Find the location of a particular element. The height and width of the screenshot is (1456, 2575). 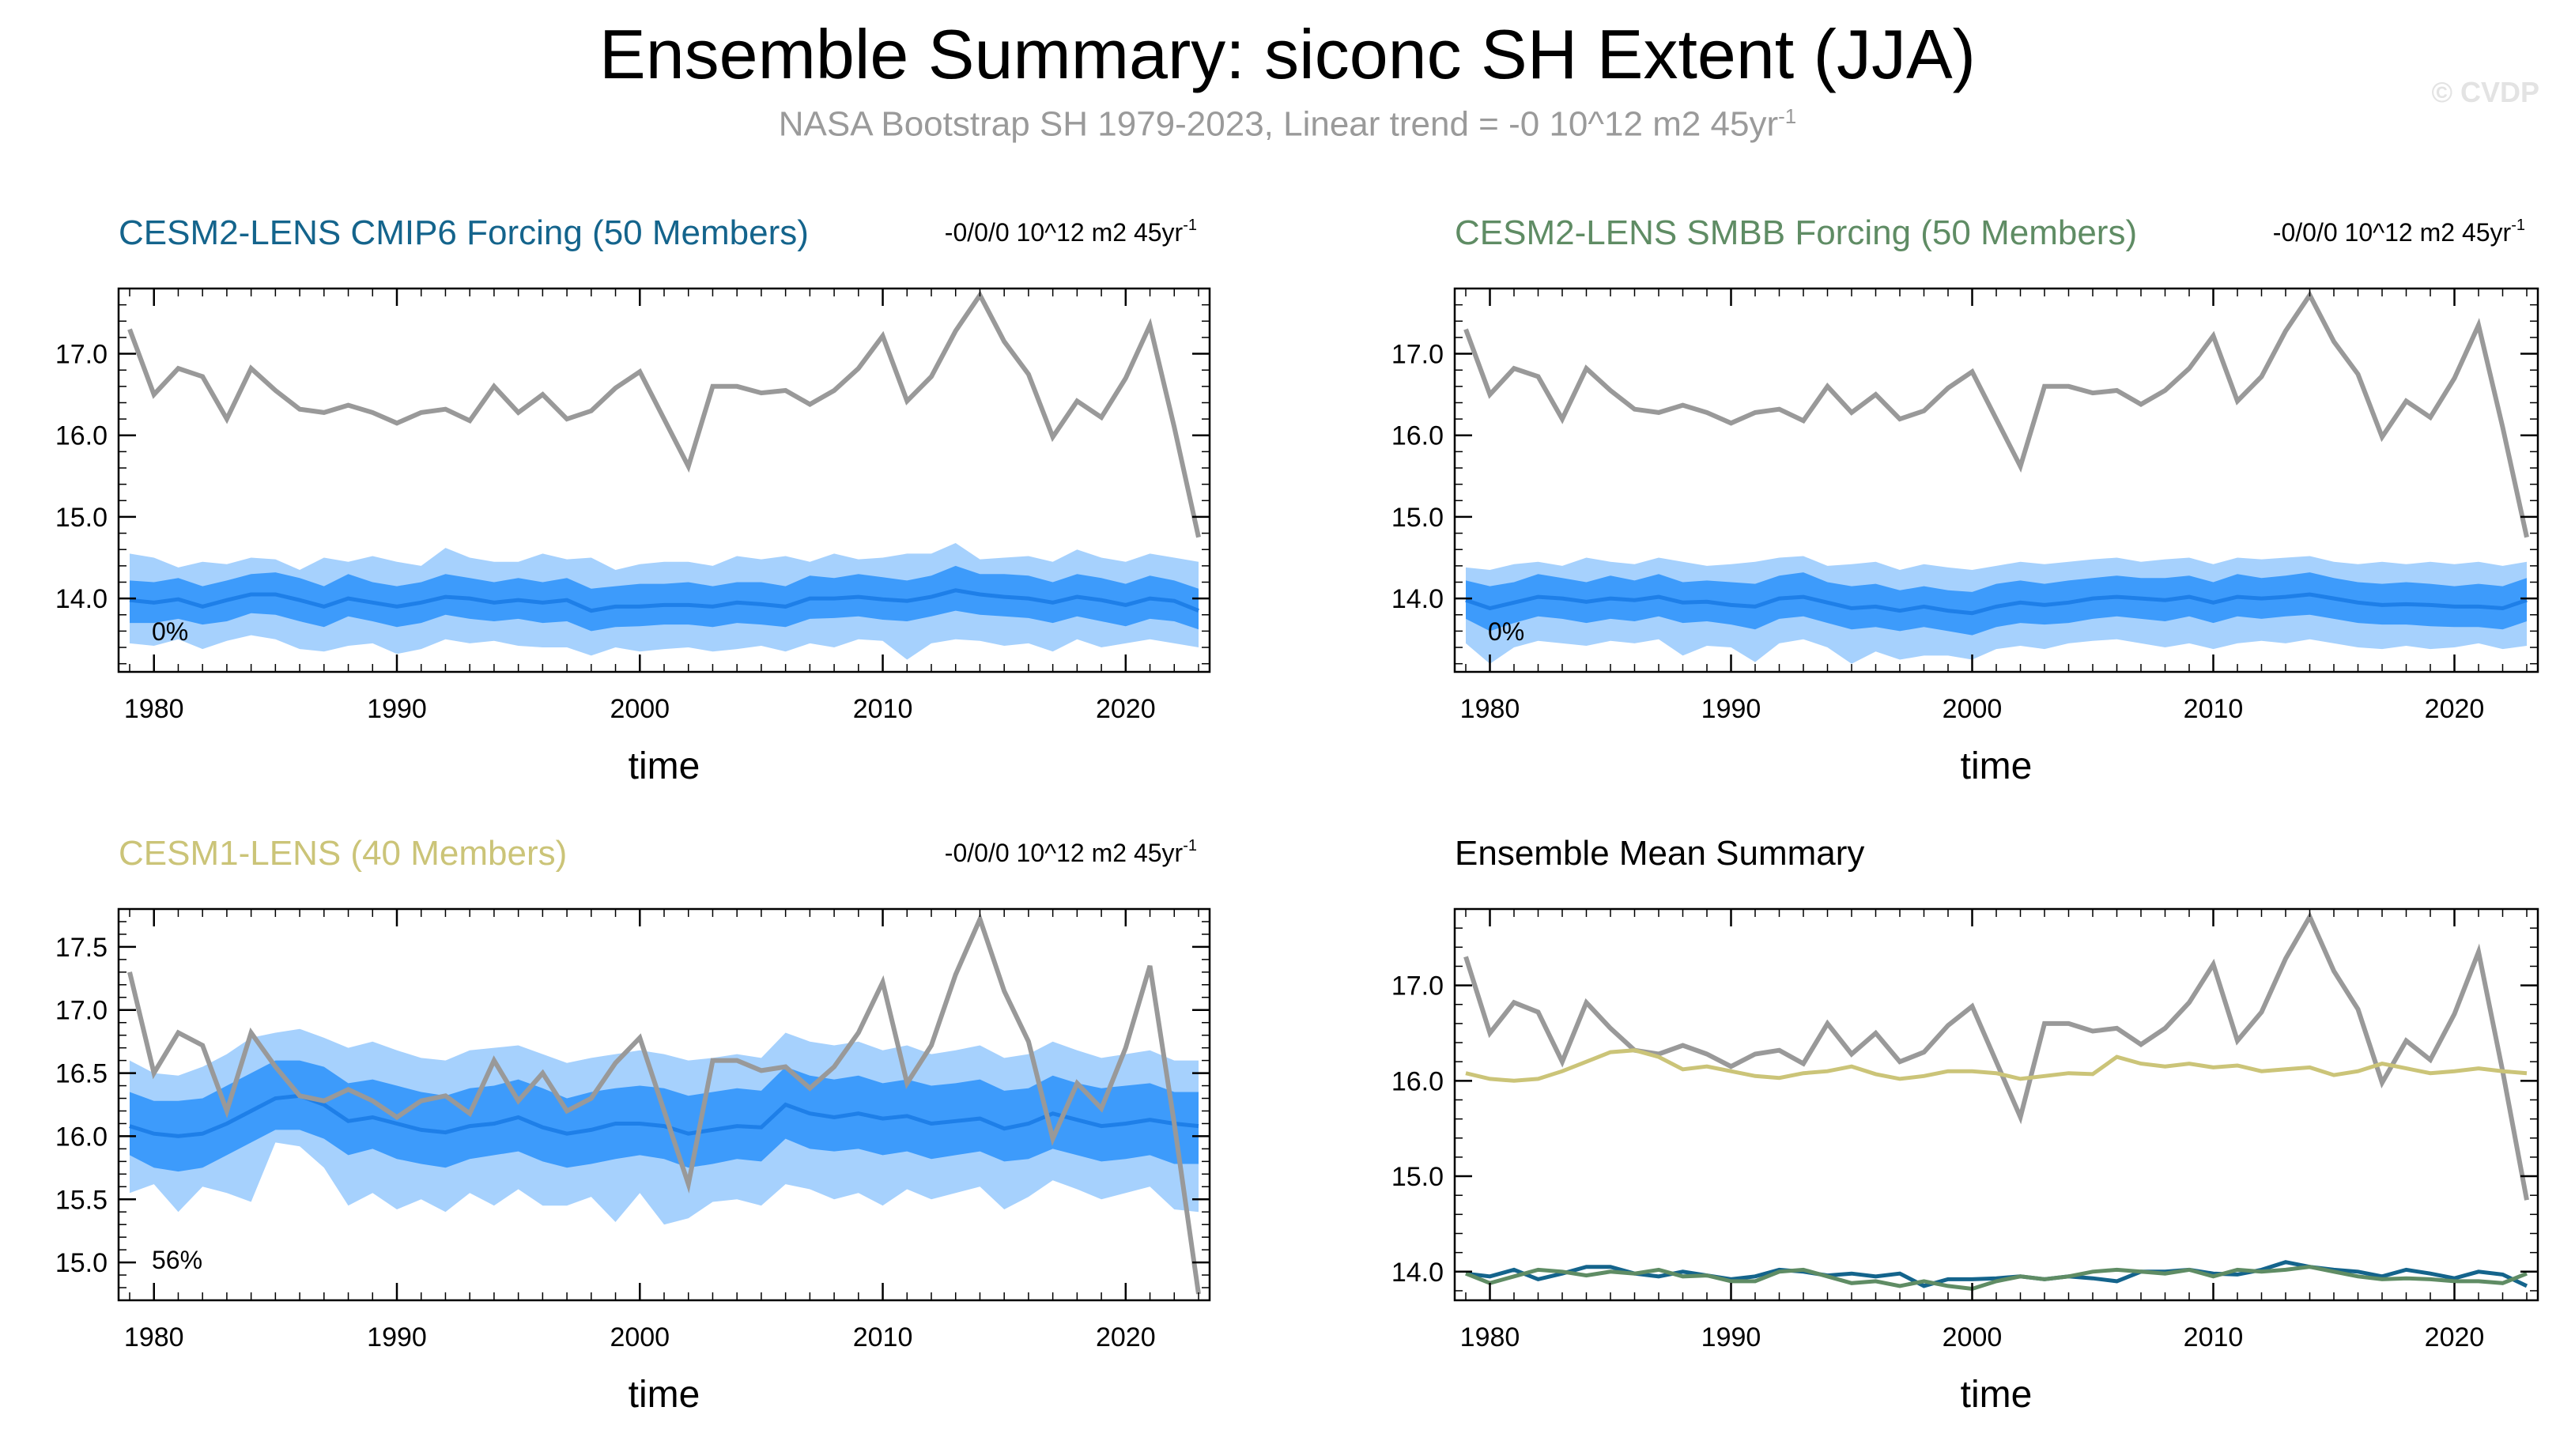

watermark: © CVDP is located at coordinates (2485, 92).